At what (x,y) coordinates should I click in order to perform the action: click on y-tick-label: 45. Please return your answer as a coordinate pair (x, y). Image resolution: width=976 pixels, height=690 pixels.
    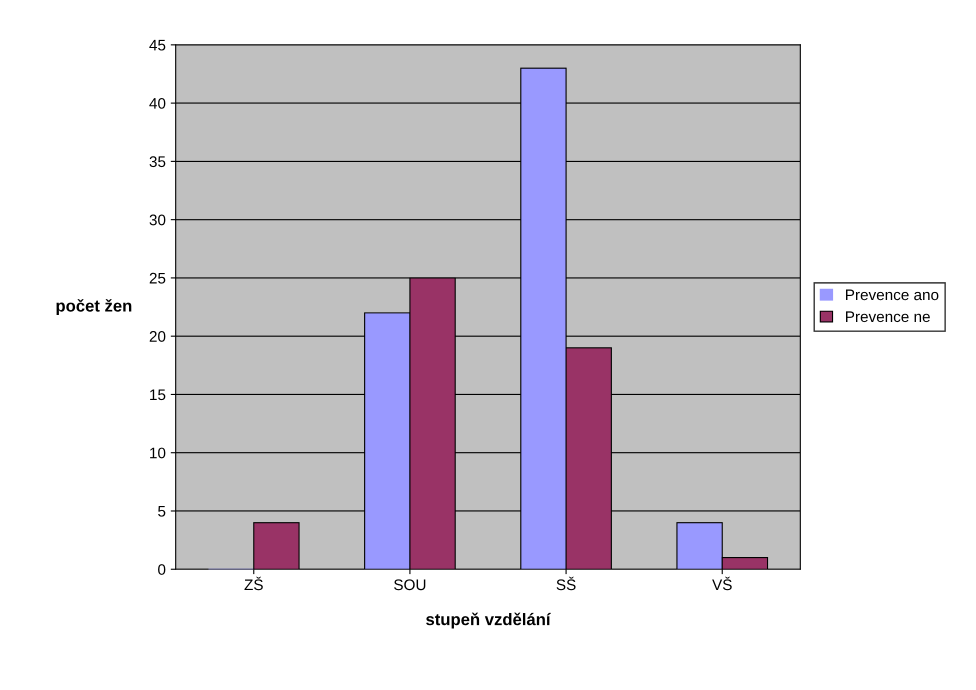
    Looking at the image, I should click on (157, 45).